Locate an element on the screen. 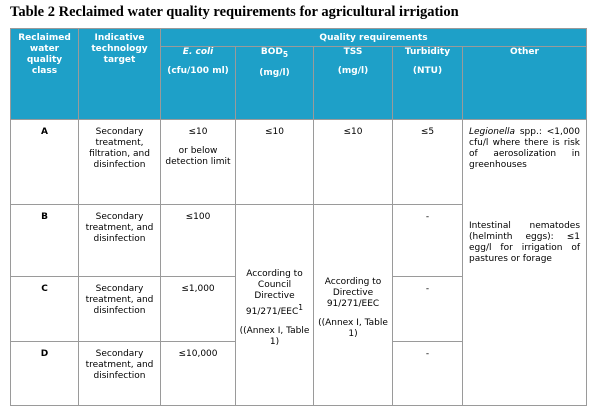 This screenshot has height=410, width=594. header-cell: Other is located at coordinates (524, 83).